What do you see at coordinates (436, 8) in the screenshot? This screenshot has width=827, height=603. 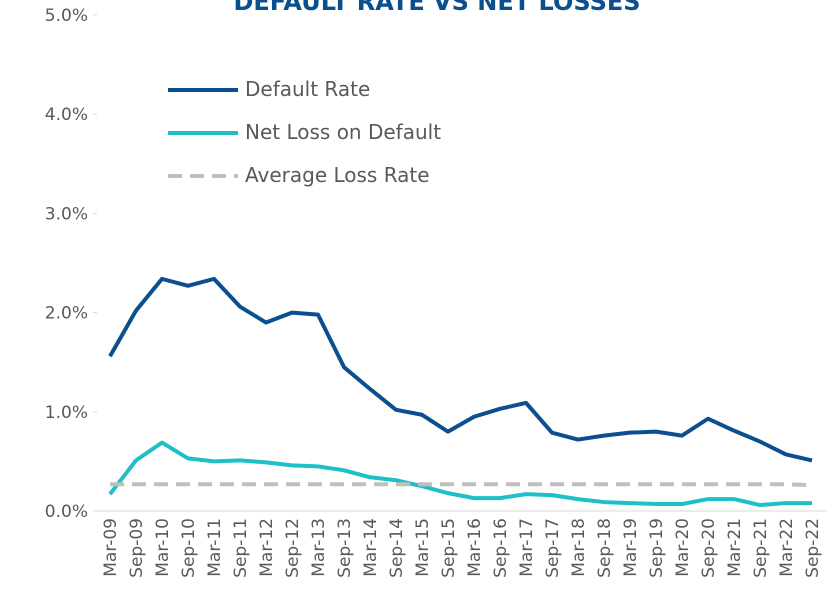 I see `chart-title: DEFAULT RATE VS NET LOSSES` at bounding box center [436, 8].